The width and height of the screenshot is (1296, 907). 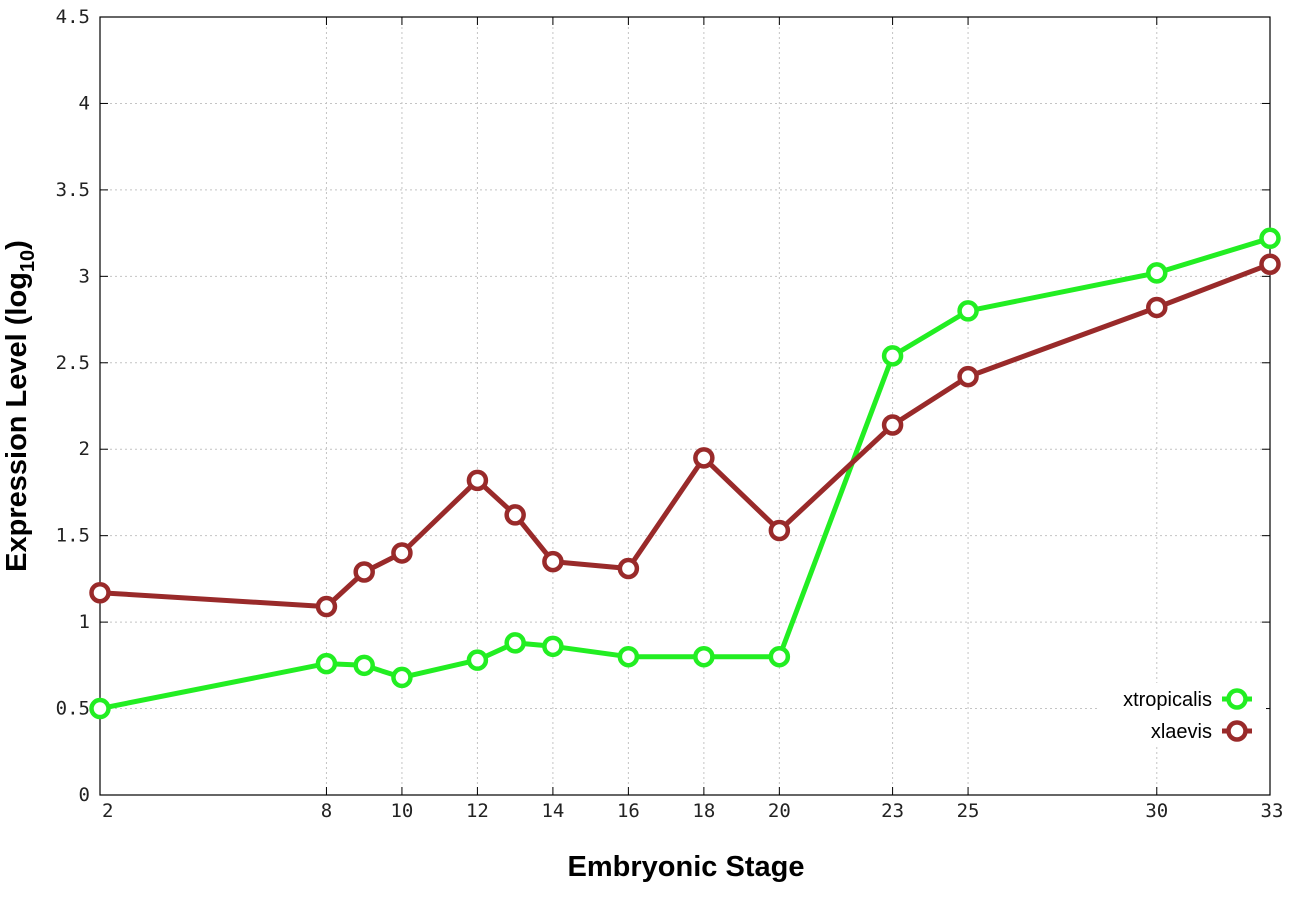 What do you see at coordinates (73, 536) in the screenshot?
I see `y-tick-label: 1.5` at bounding box center [73, 536].